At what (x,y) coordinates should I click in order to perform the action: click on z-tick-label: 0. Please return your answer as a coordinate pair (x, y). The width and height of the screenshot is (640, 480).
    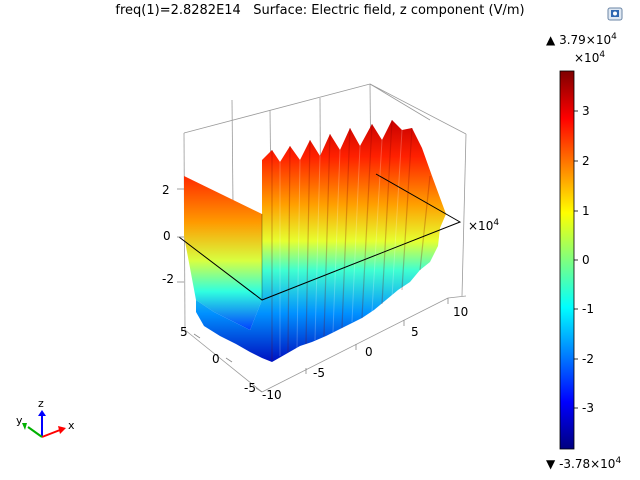
    Looking at the image, I should click on (167, 236).